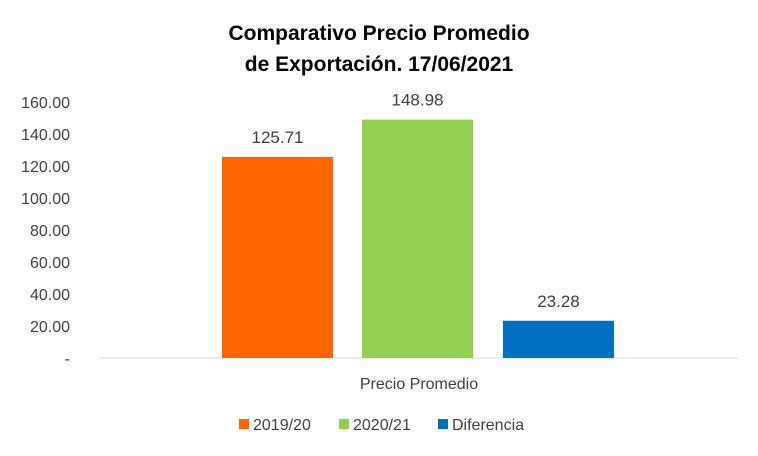 This screenshot has height=456, width=758. I want to click on y-tick-label: 100.00, so click(45, 199).